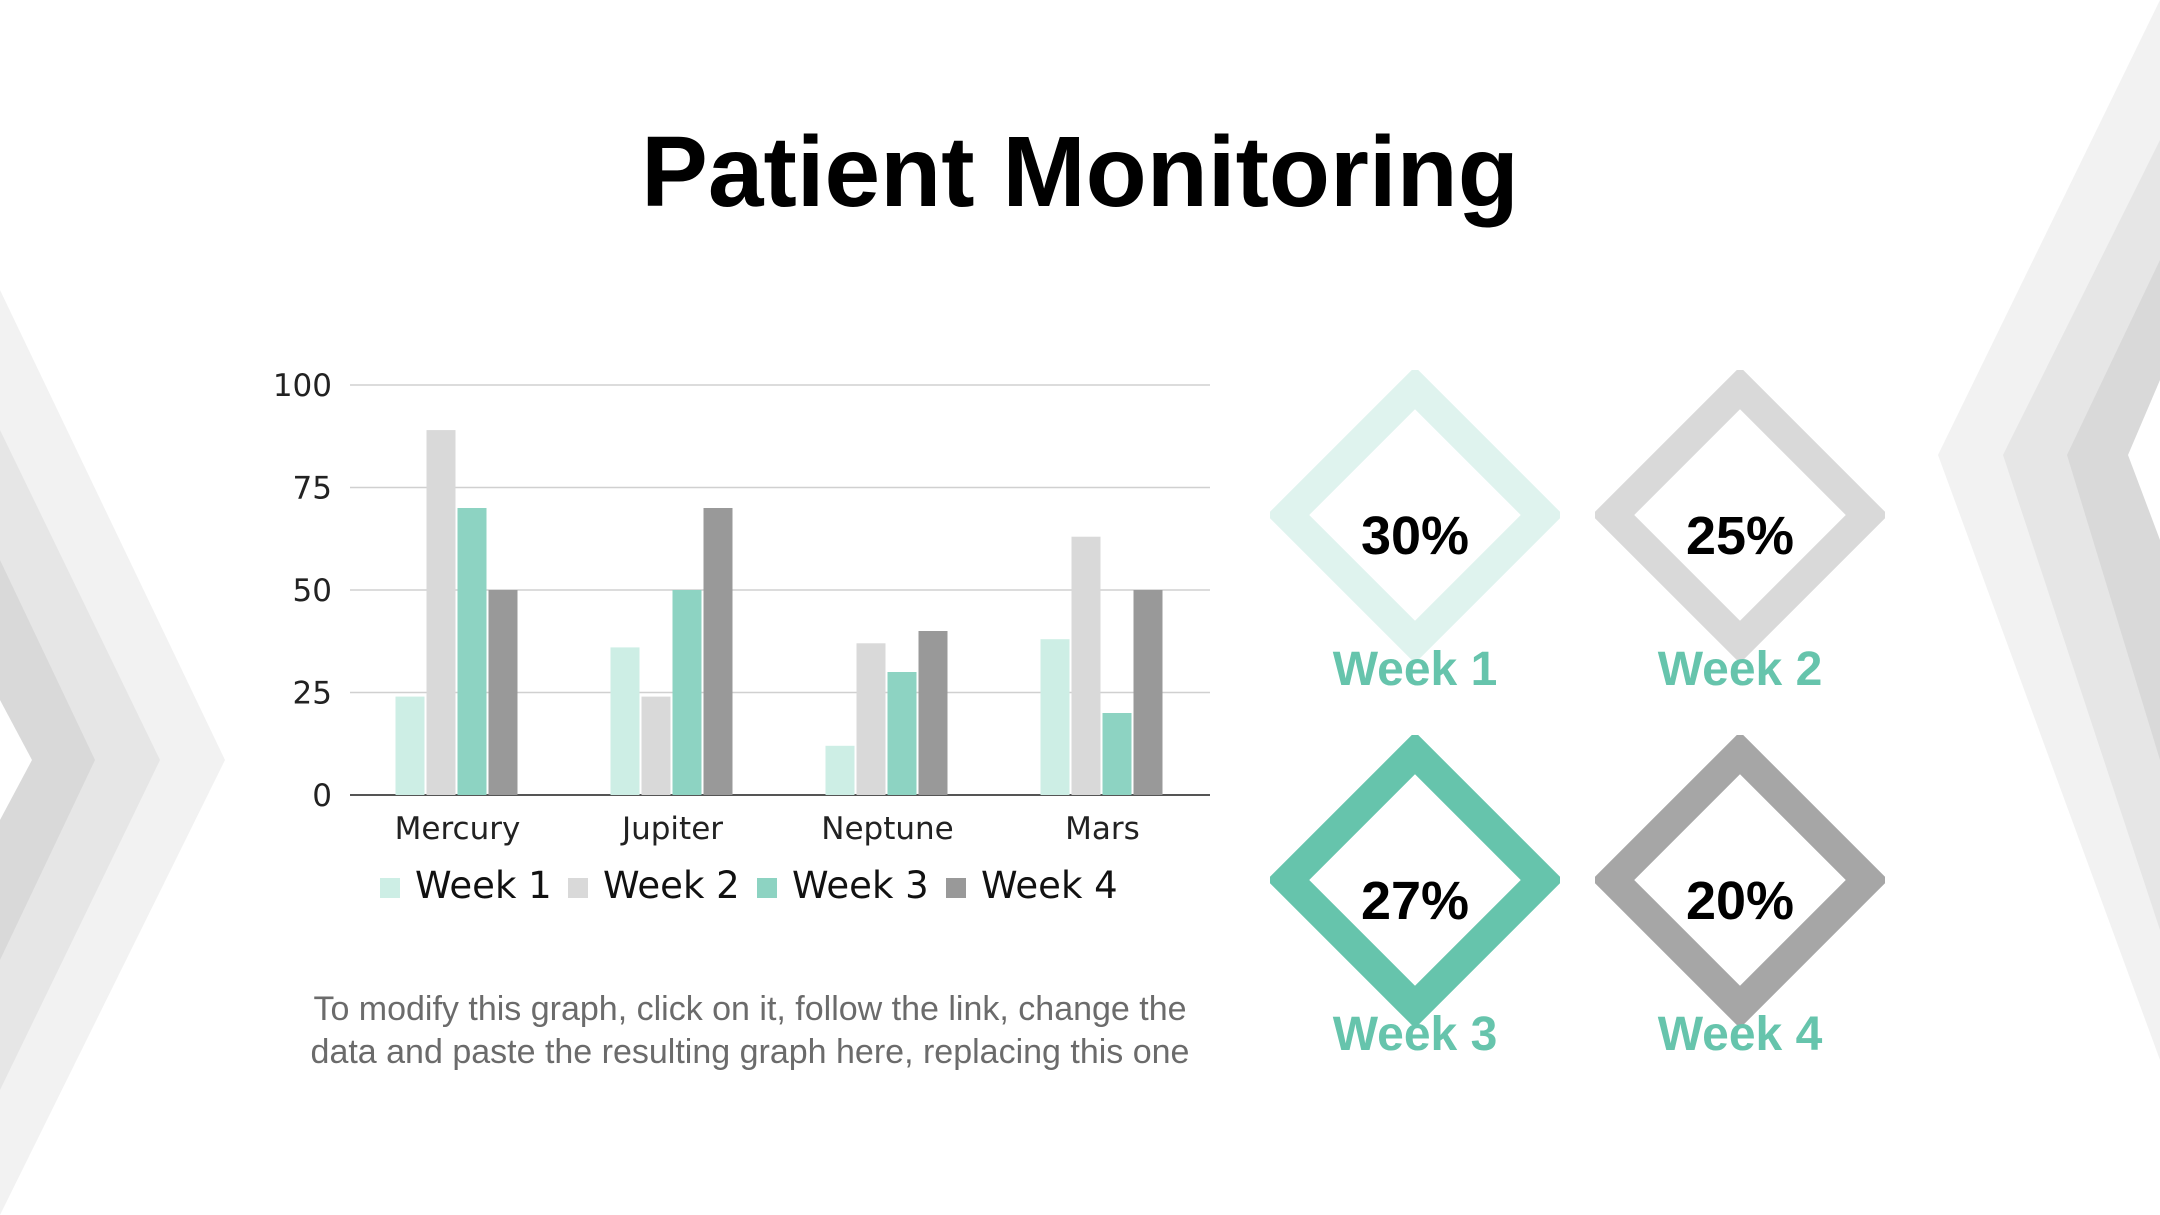  What do you see at coordinates (1415, 901) in the screenshot?
I see `stat-value: 27%` at bounding box center [1415, 901].